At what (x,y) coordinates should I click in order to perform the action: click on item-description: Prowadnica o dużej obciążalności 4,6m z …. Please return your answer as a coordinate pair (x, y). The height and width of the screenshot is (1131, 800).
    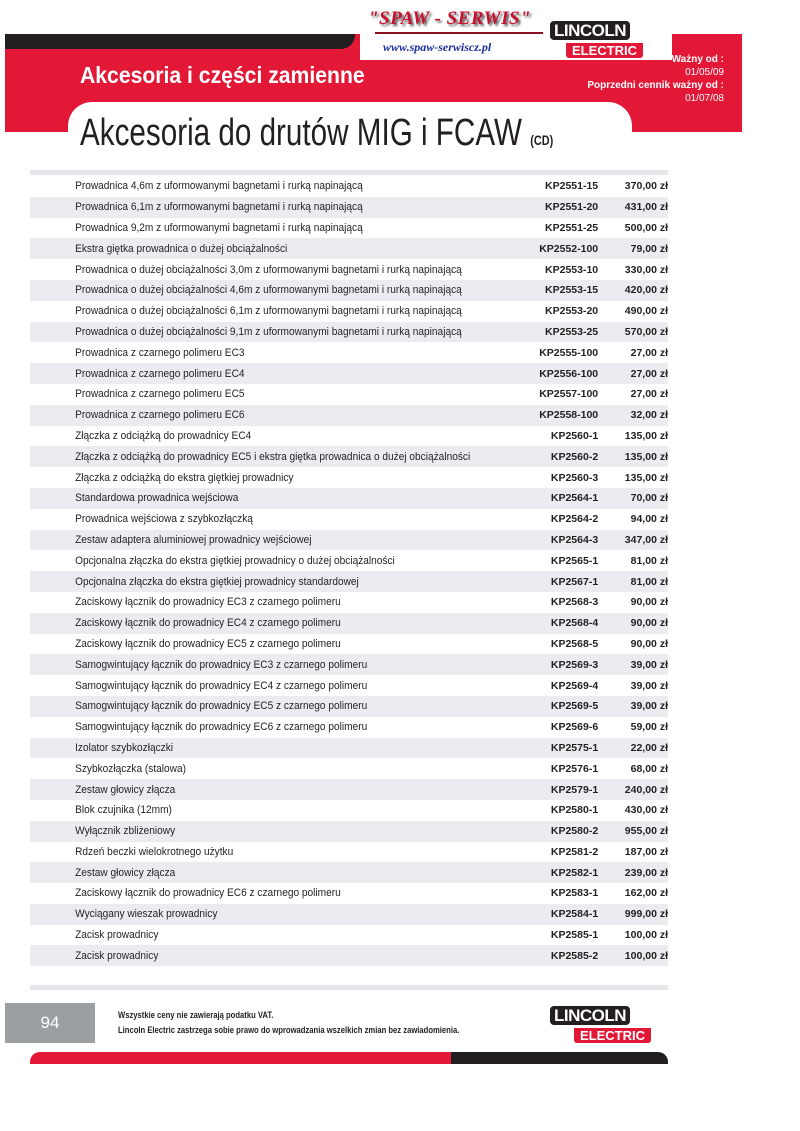
    Looking at the image, I should click on (268, 290).